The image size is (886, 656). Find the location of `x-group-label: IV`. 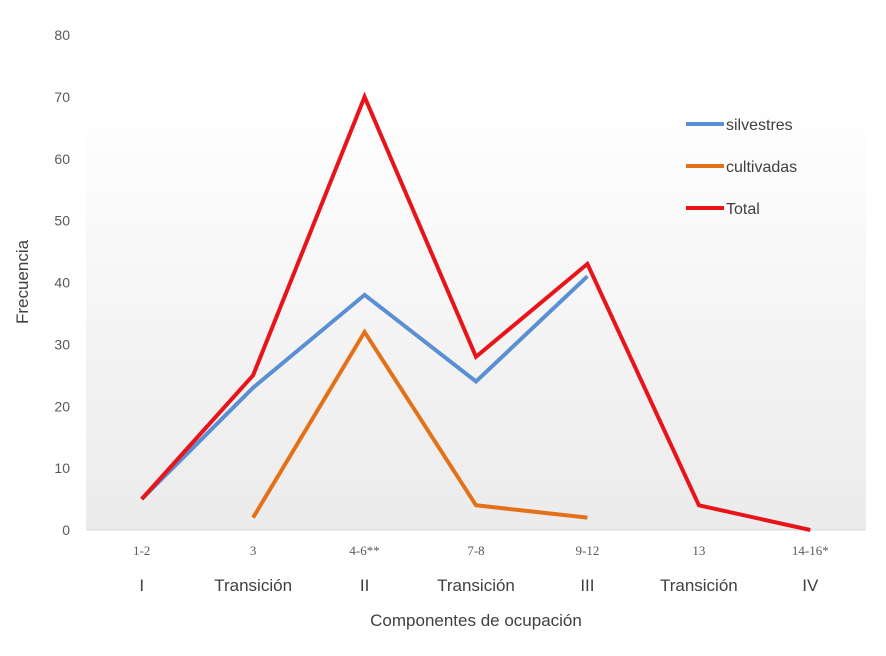

x-group-label: IV is located at coordinates (810, 585).